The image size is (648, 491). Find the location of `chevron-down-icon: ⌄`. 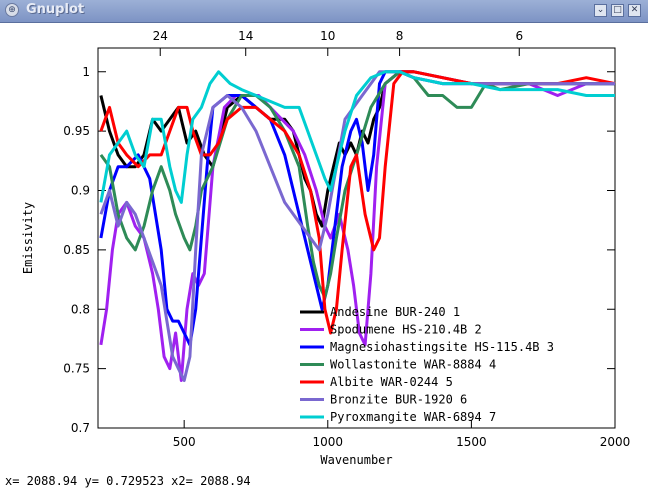

chevron-down-icon: ⌄ is located at coordinates (600, 10).